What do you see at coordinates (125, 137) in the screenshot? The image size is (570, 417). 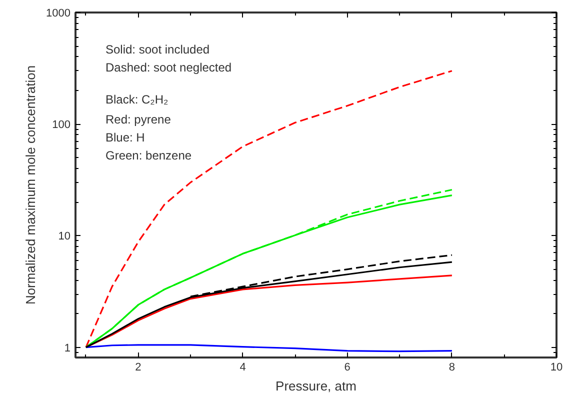 I see `annotation: Blue: H` at bounding box center [125, 137].